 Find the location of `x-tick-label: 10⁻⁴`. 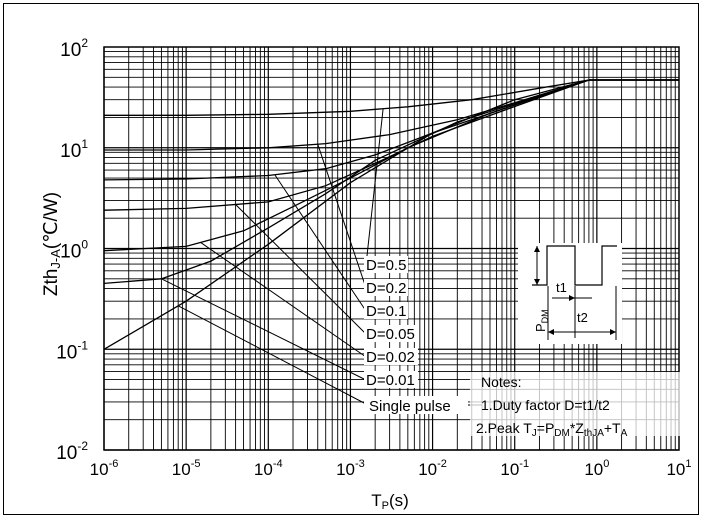

x-tick-label: 10⁻⁴ is located at coordinates (268, 468).